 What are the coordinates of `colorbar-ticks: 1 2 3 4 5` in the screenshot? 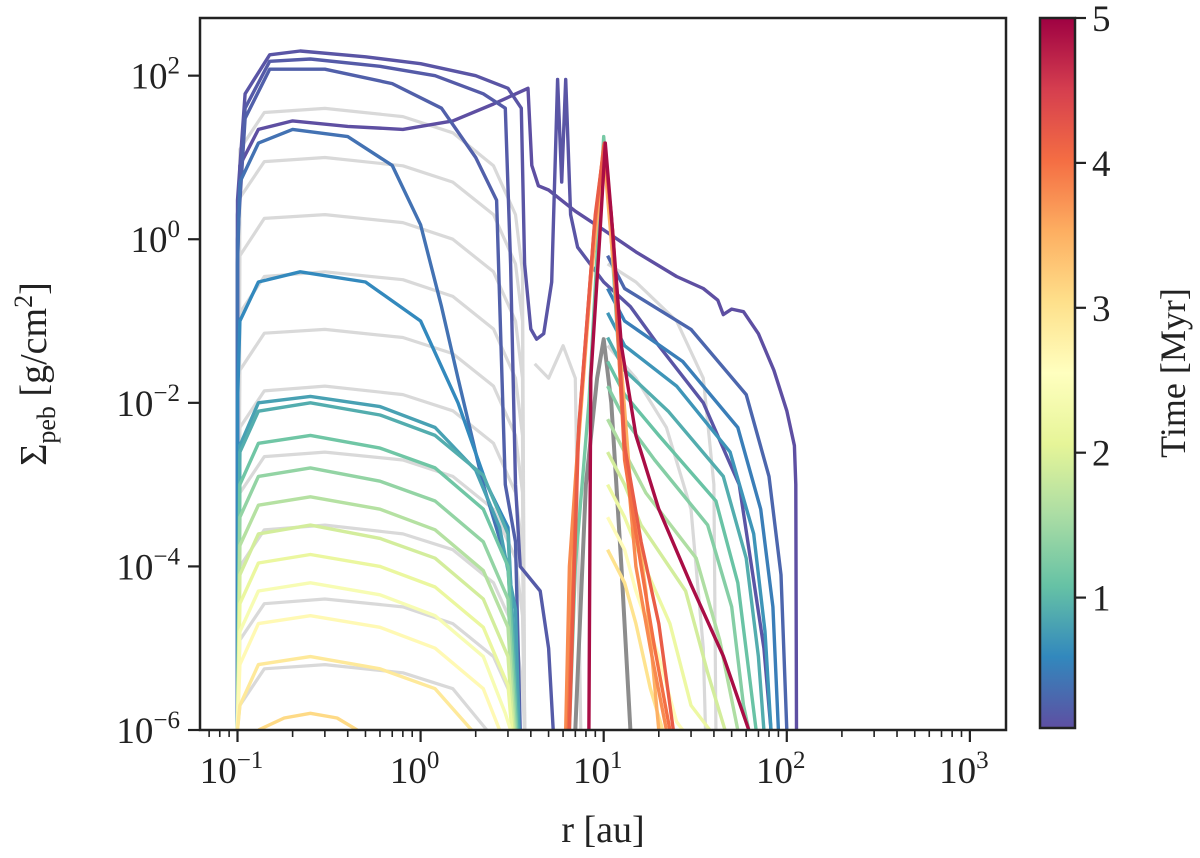 It's located at (1093, 310).